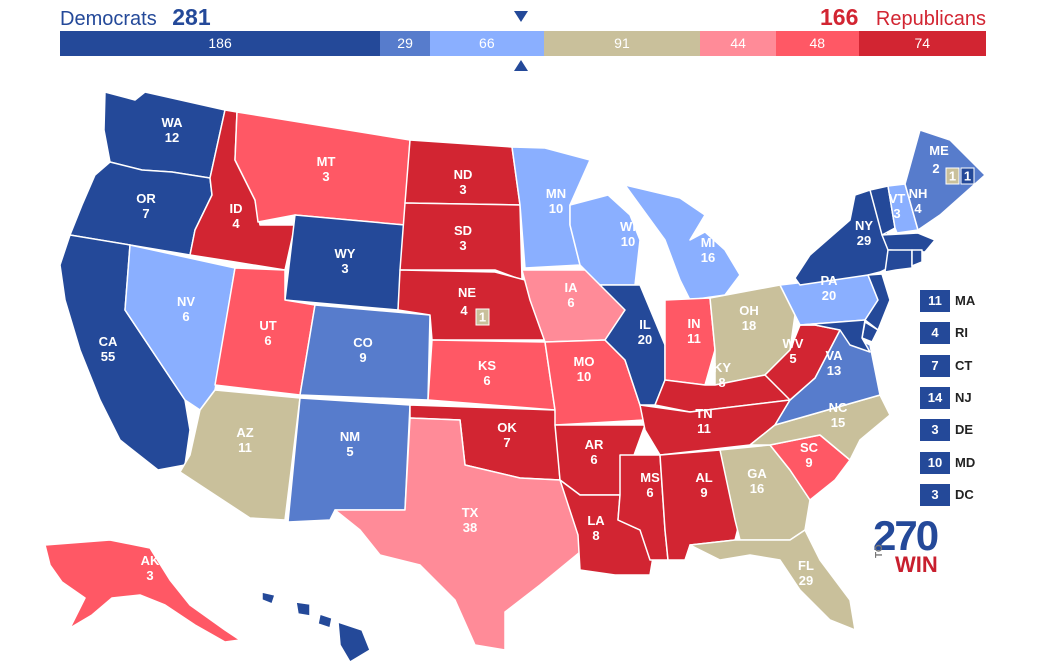 The image size is (1050, 670). Describe the element at coordinates (462, 245) in the screenshot. I see `state-ev-sd: 3` at that location.